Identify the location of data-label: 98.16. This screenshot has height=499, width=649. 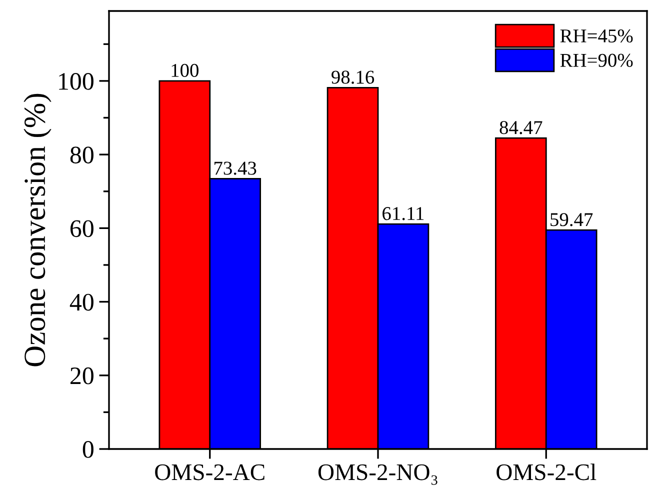
(353, 77).